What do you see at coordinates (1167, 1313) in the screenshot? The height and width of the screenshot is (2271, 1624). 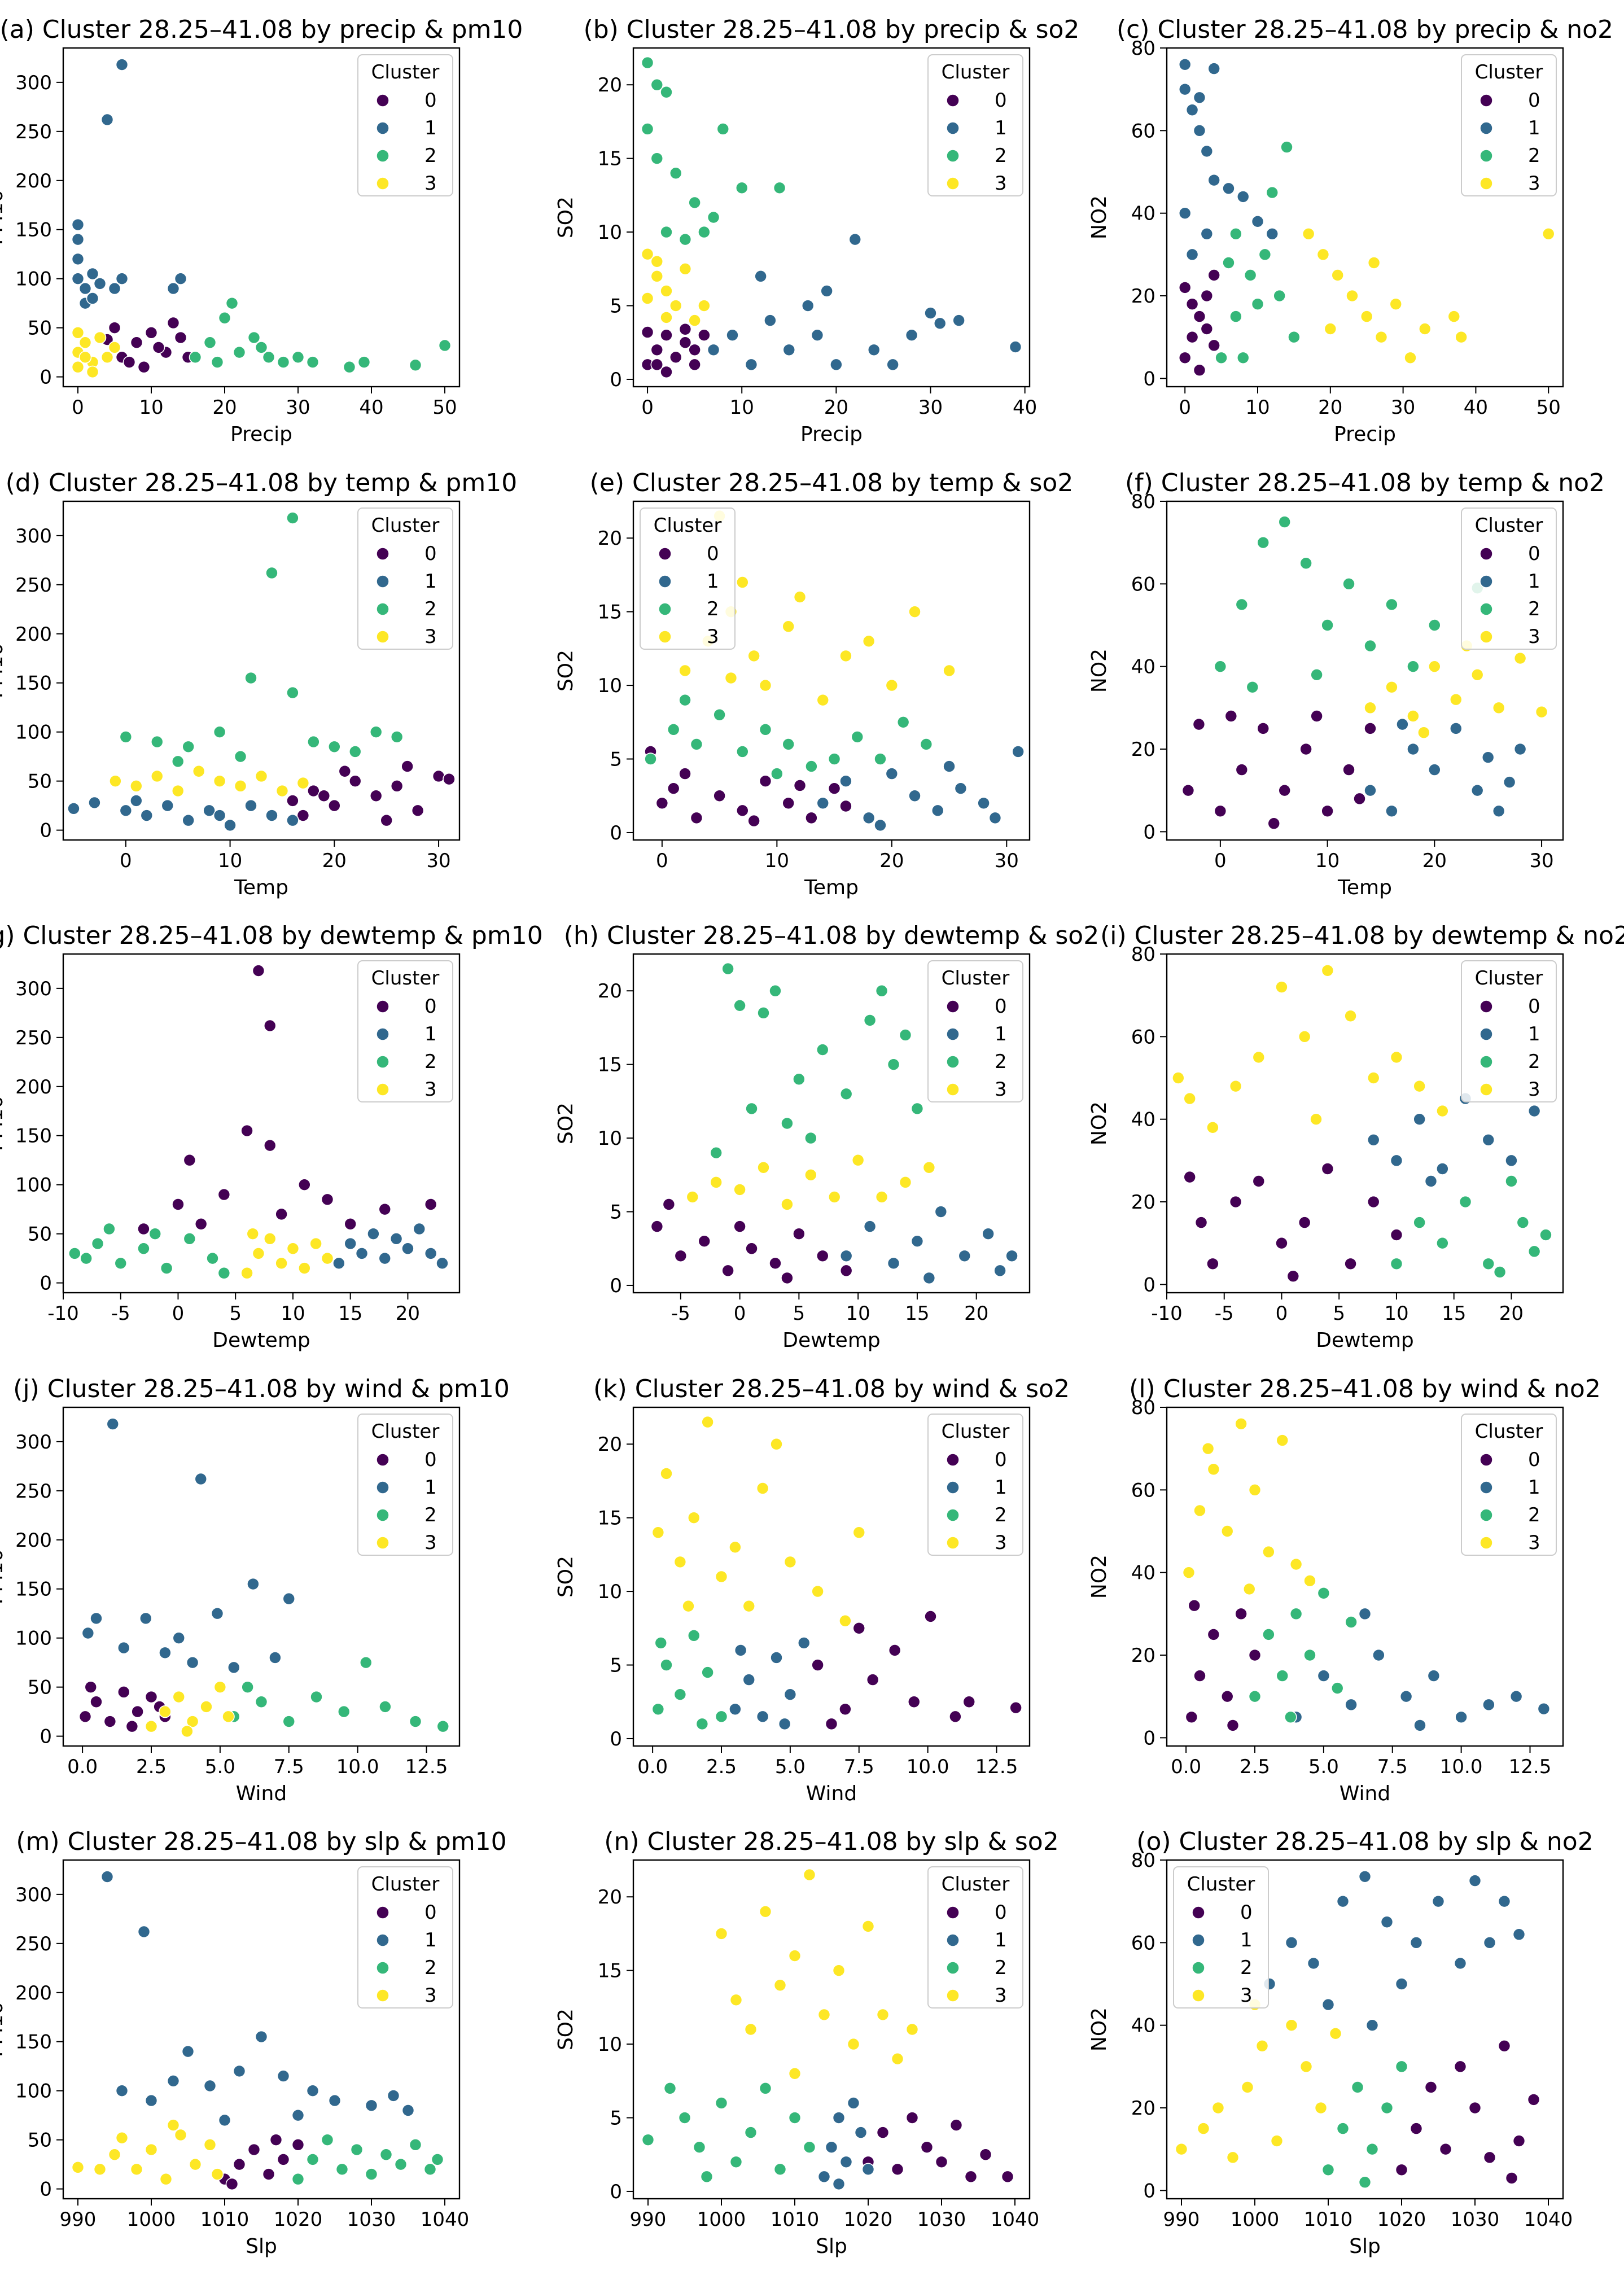 I see `x-tick-label: -10` at bounding box center [1167, 1313].